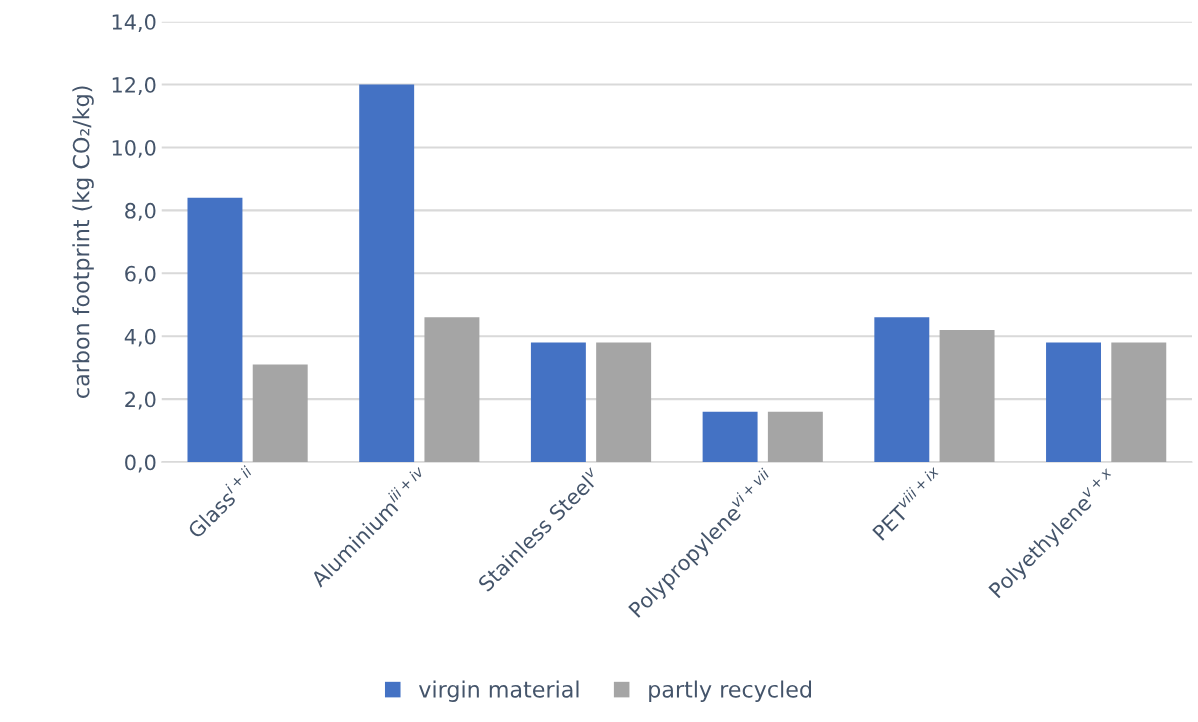 Image resolution: width=1198 pixels, height=722 pixels. Describe the element at coordinates (907, 502) in the screenshot. I see `x-tick-label: PET$^{viii+ix}$` at that location.